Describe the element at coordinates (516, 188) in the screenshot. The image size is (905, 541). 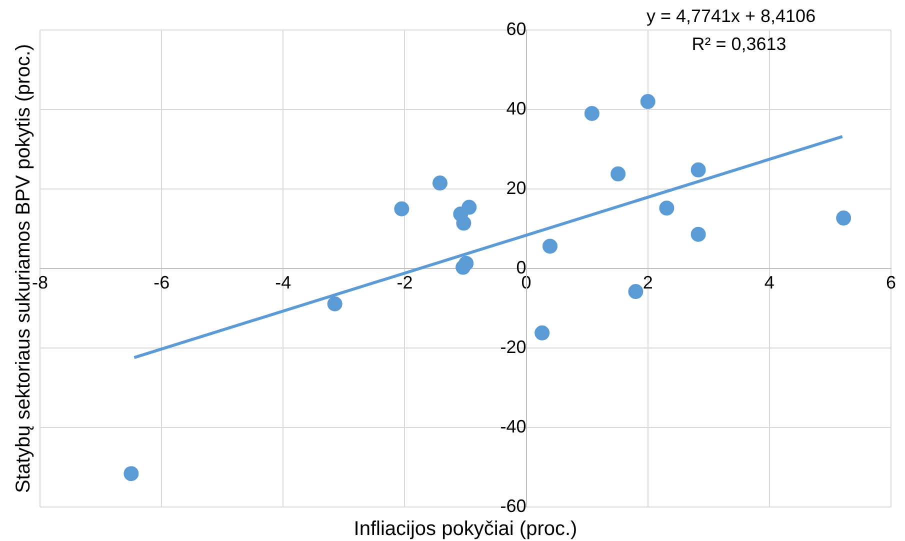
I see `y-tick-label: 20` at that location.